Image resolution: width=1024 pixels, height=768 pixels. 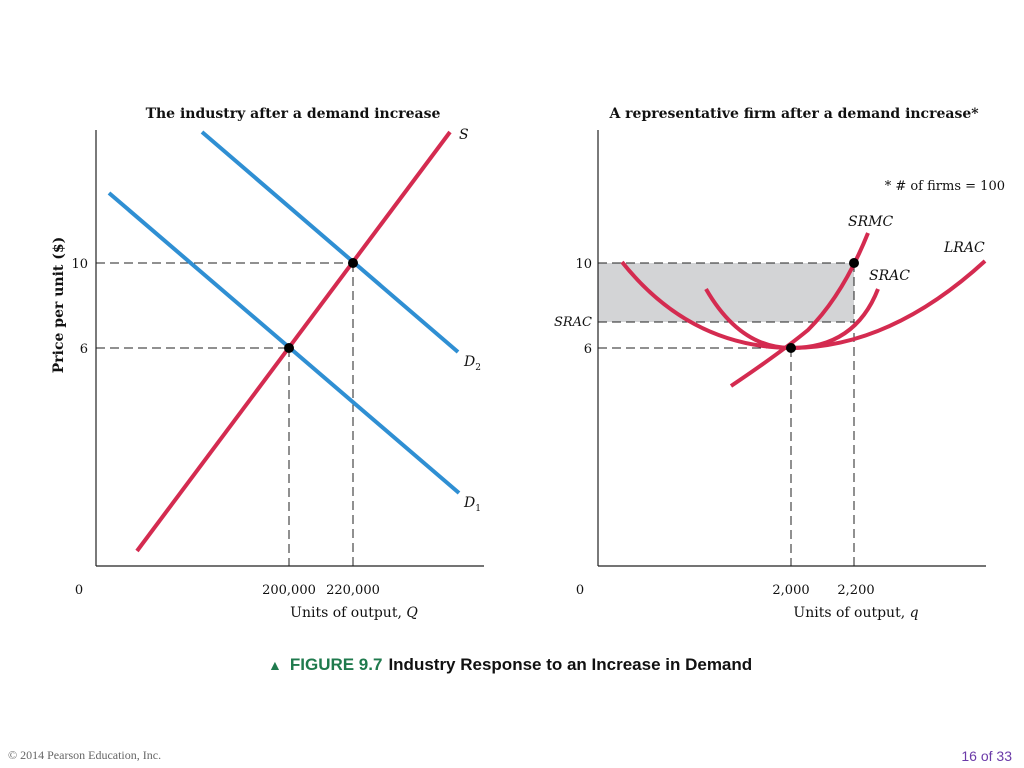 What do you see at coordinates (464, 135) in the screenshot?
I see `supply-curve-label: S` at bounding box center [464, 135].